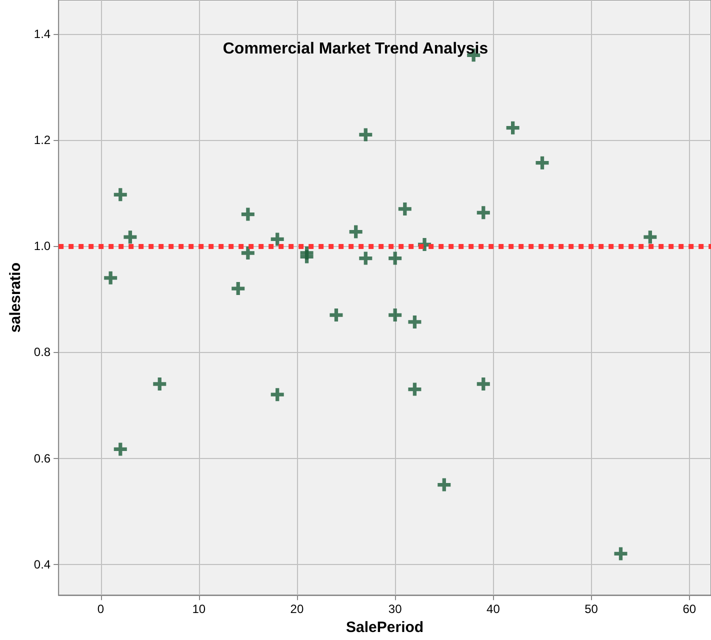  I want to click on x-tick-label: 0, so click(100, 609).